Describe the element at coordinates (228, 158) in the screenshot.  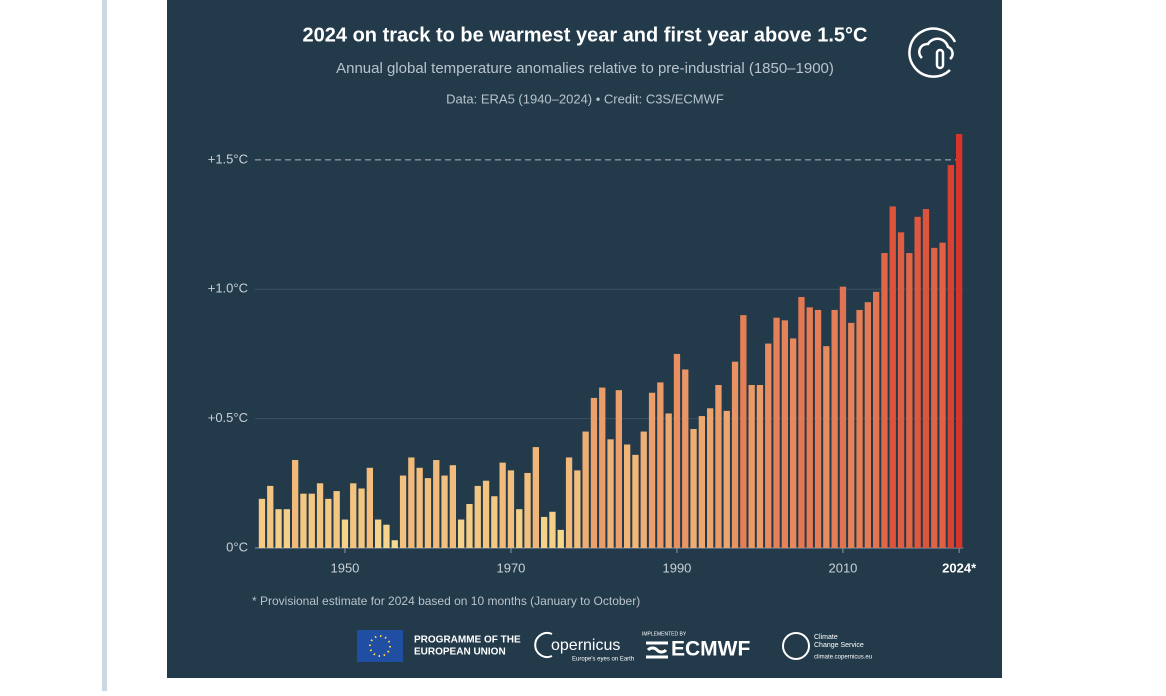
I see `y-tick-label: +1.5°C` at that location.